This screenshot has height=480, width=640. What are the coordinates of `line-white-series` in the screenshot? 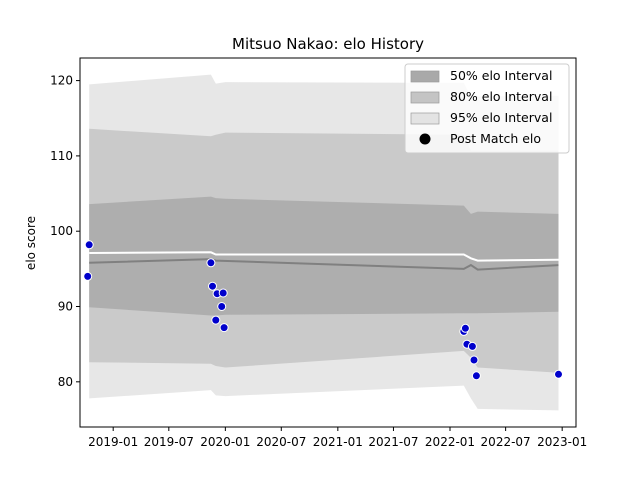 It's located at (324, 256).